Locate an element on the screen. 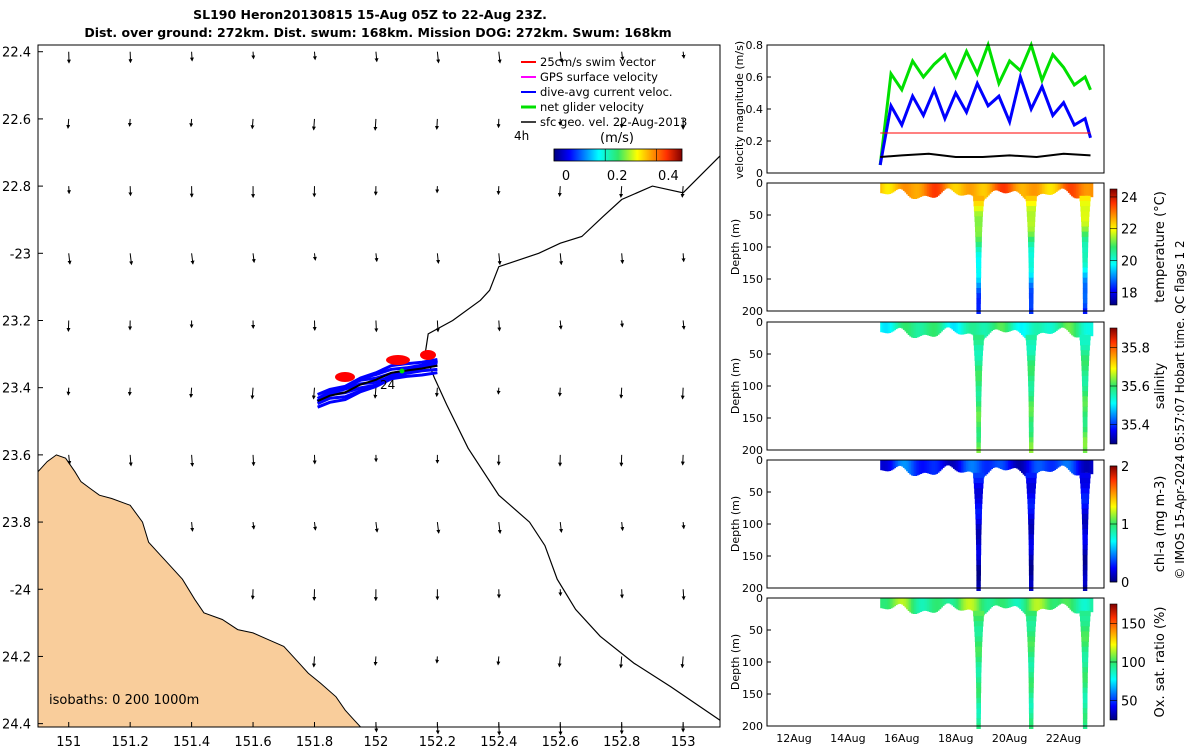  track-net-velocity is located at coordinates (402, 371).